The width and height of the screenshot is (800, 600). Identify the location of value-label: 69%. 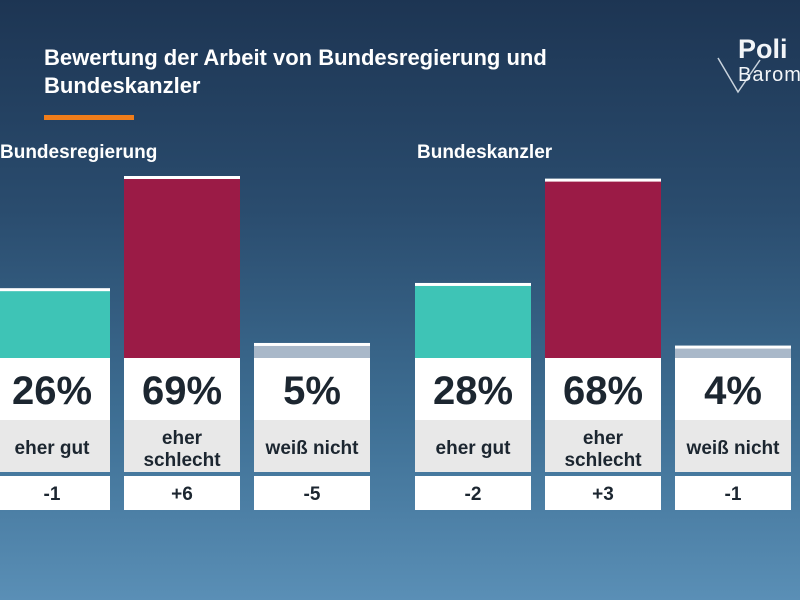
(182, 391).